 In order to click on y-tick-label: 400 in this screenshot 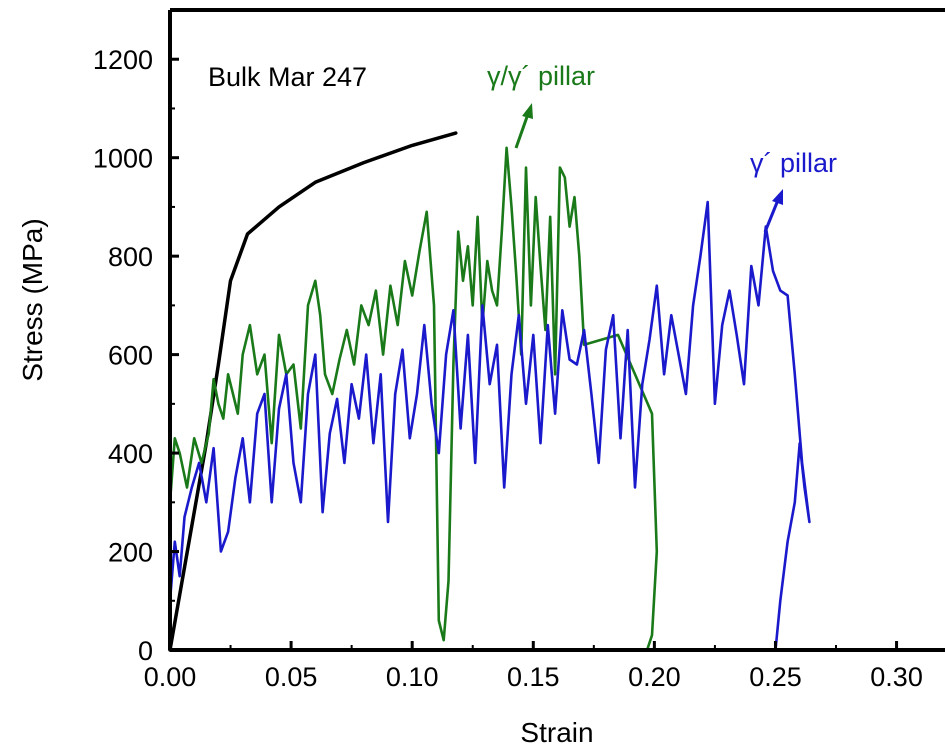, I will do `click(130, 454)`.